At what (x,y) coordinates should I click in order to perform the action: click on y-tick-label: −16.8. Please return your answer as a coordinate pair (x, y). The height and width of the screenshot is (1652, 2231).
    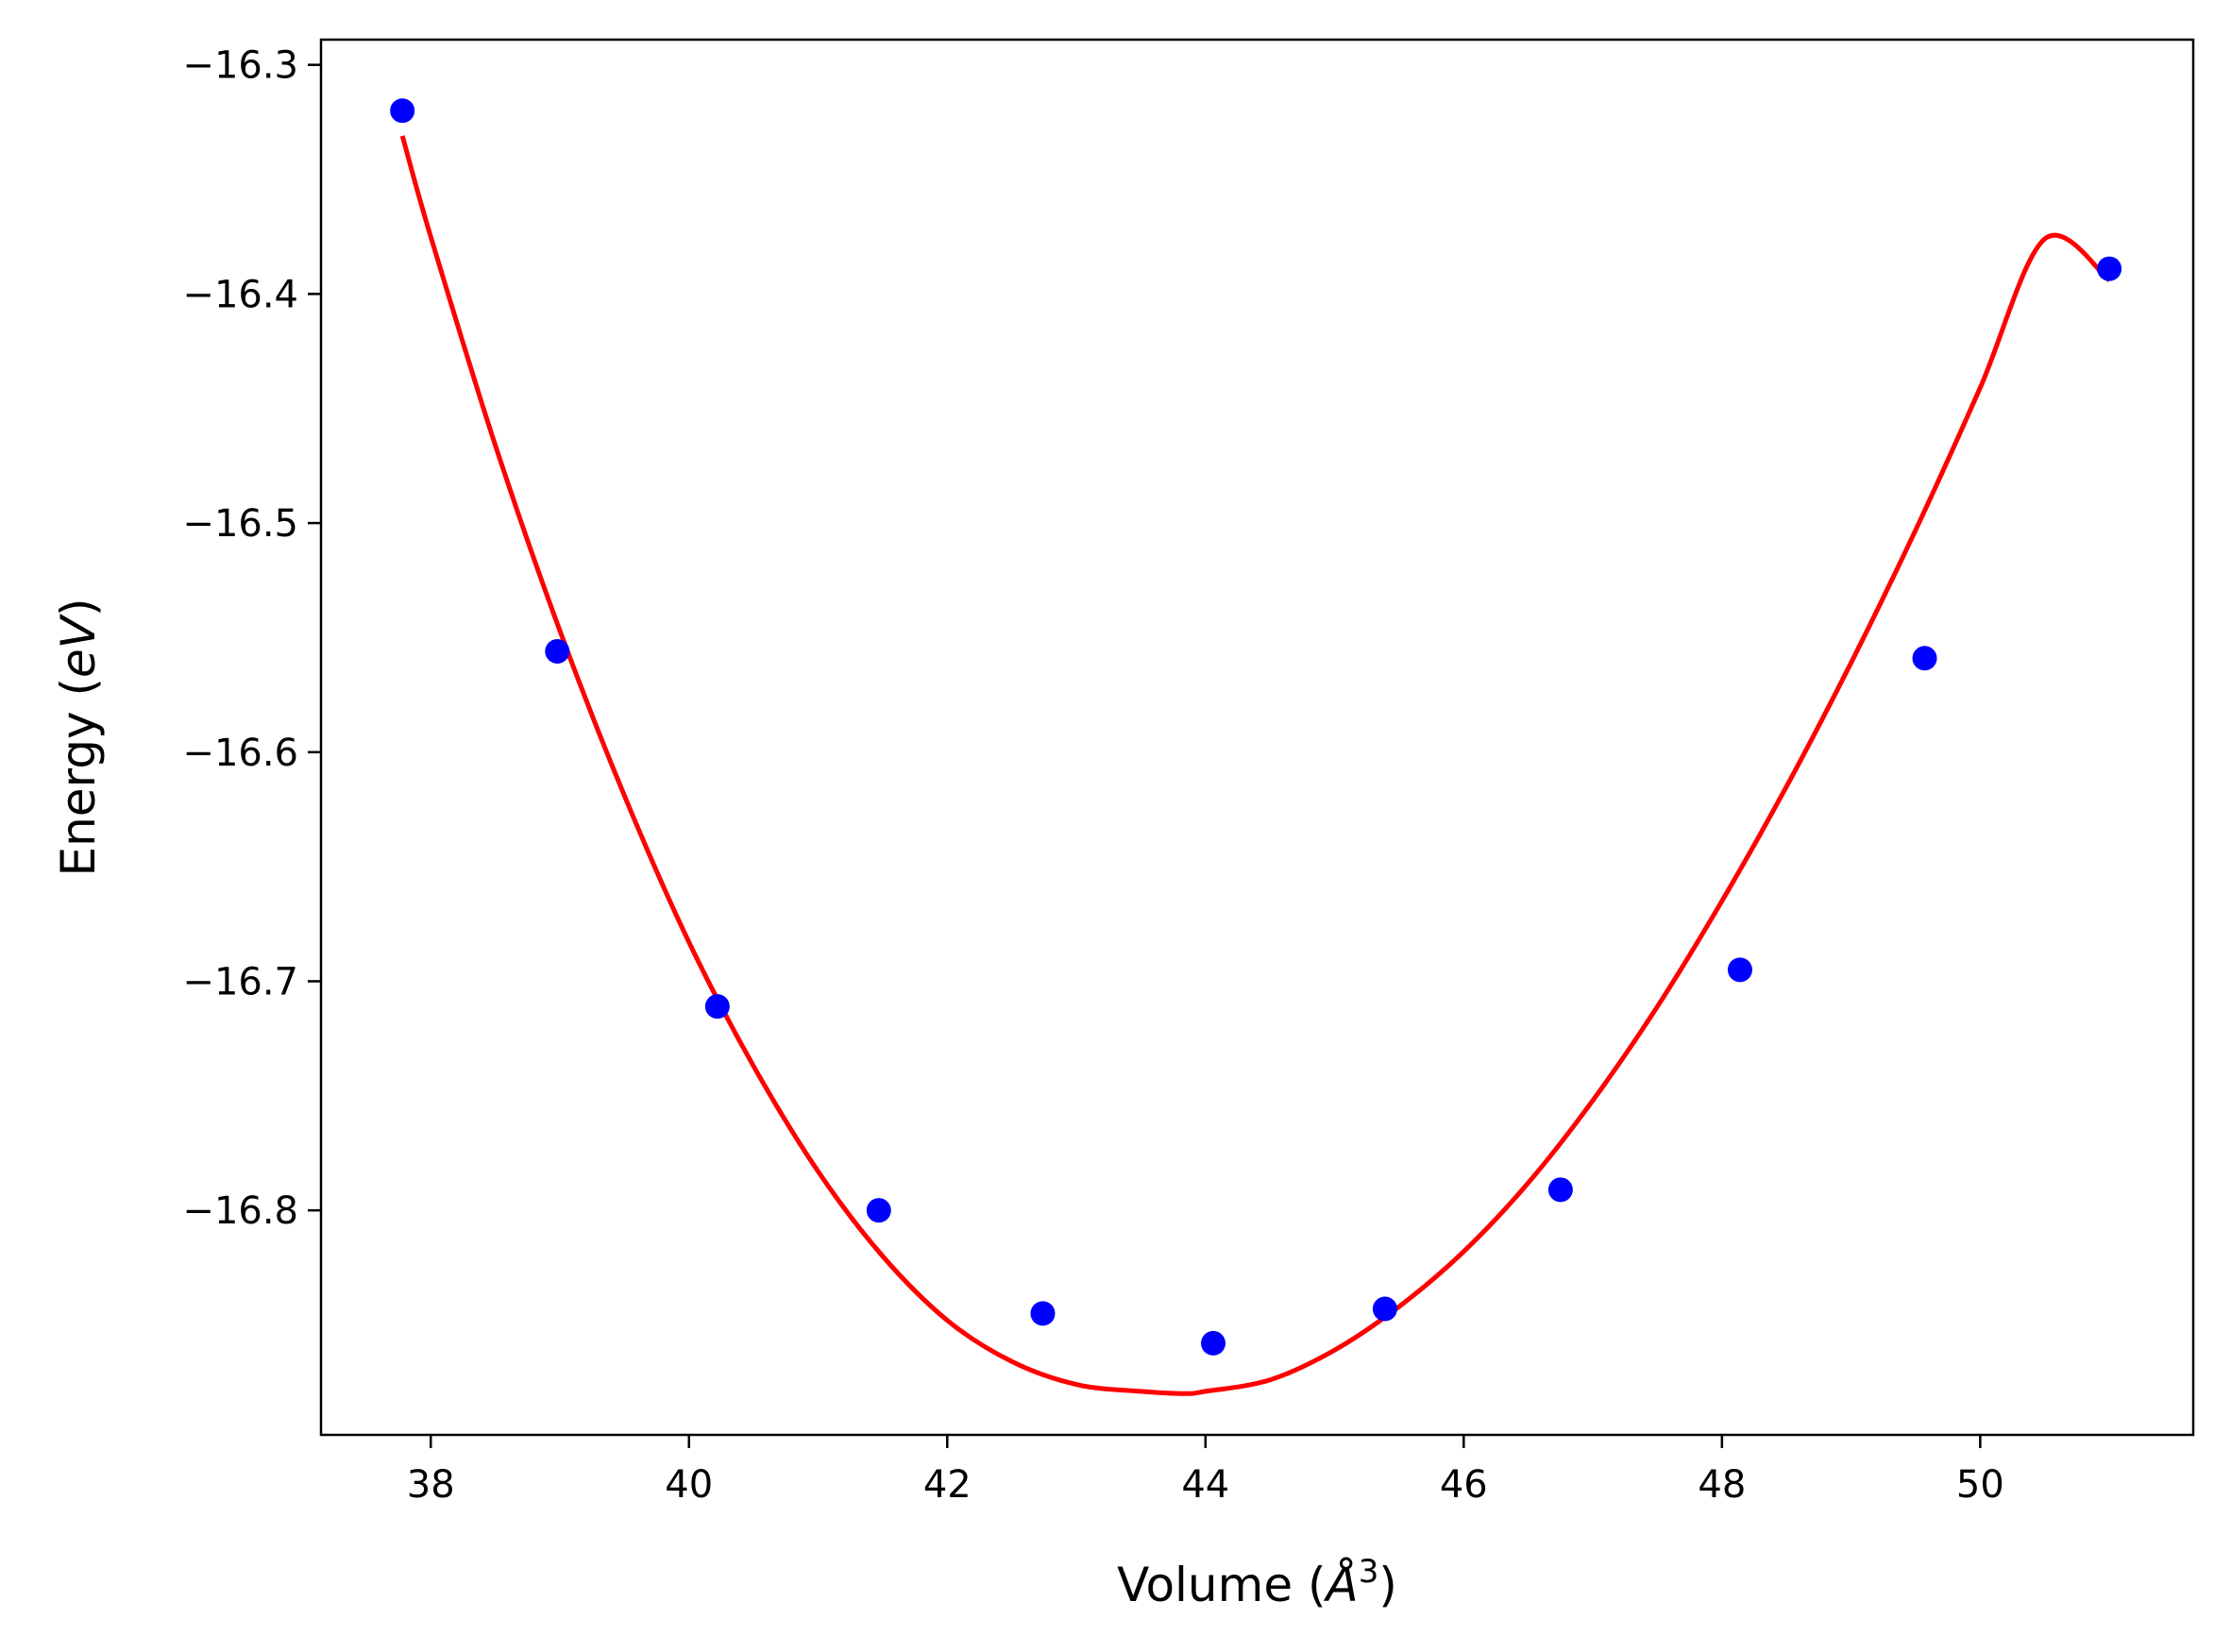
    Looking at the image, I should click on (240, 1211).